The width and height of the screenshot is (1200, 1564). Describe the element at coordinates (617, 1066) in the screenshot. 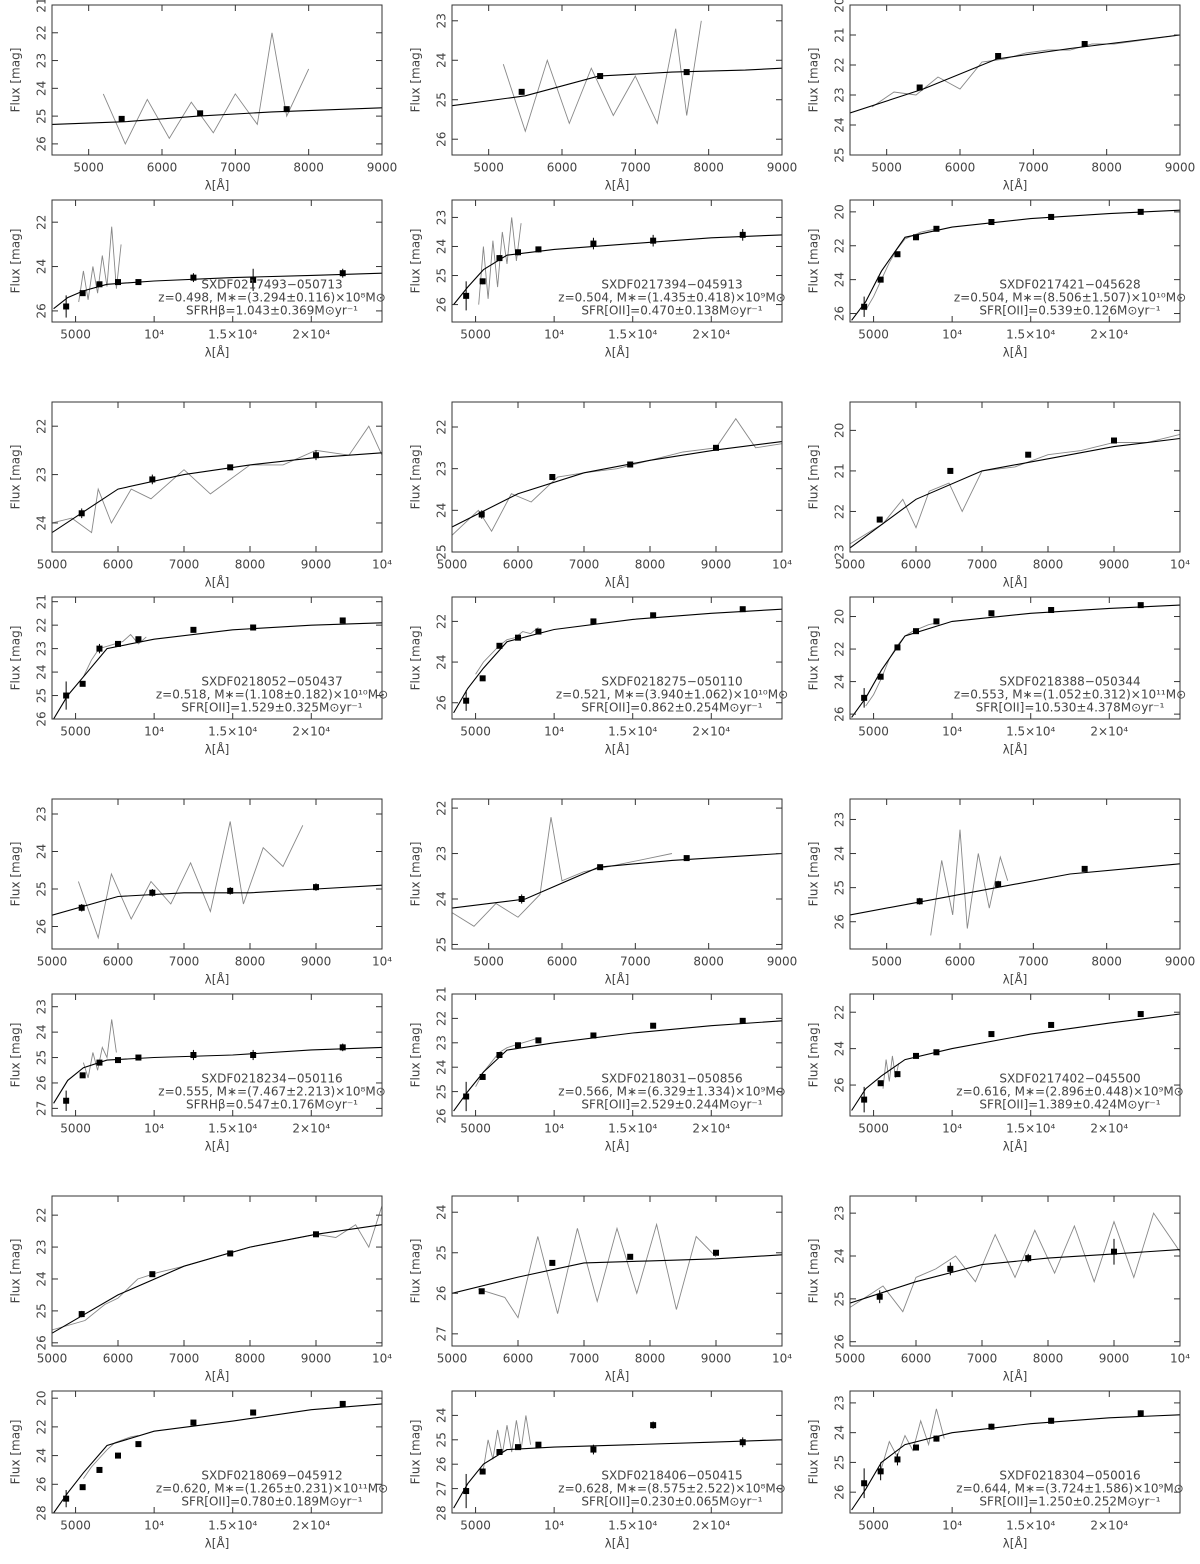

I see `model-line` at that location.